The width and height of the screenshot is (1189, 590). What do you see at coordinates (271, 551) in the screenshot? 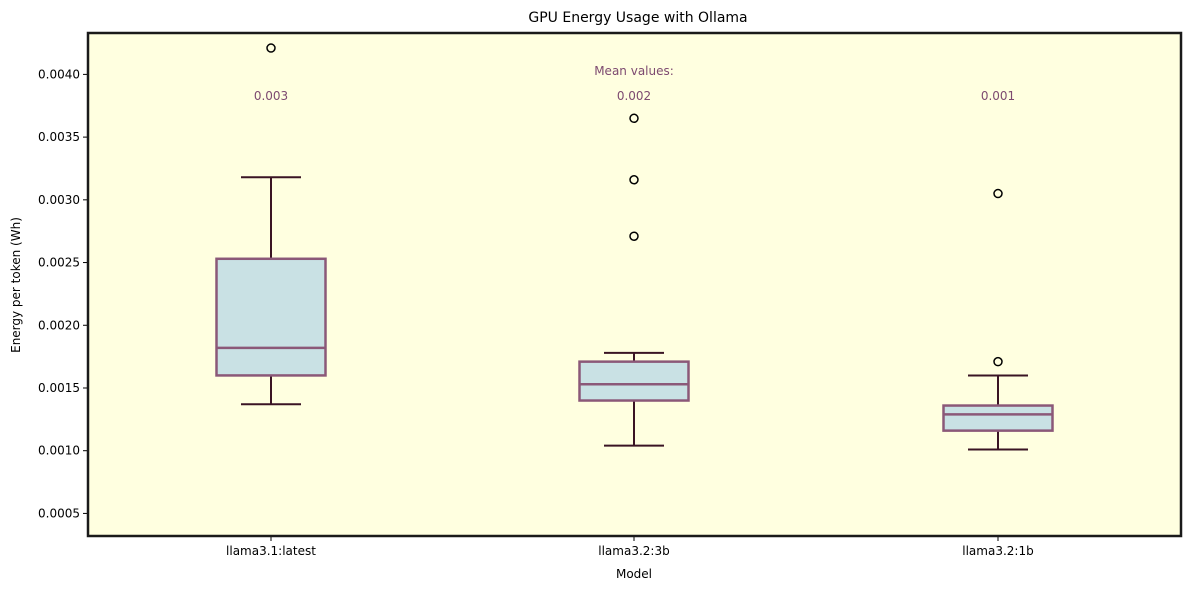
I see `x-tick-label: llama3.1:latest` at bounding box center [271, 551].